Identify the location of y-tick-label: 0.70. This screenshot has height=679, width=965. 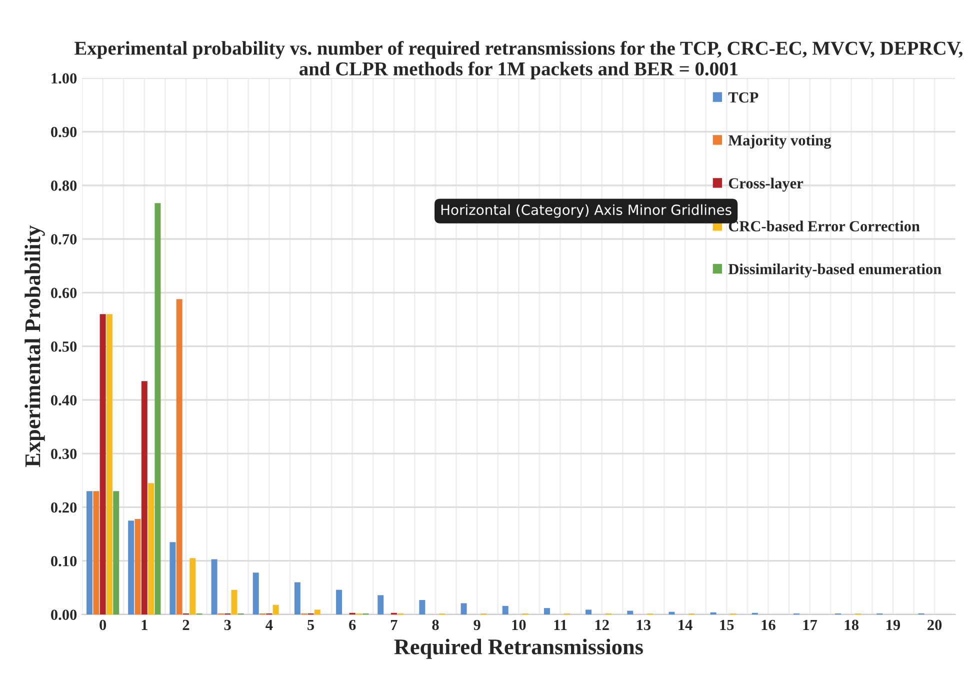
(64, 239).